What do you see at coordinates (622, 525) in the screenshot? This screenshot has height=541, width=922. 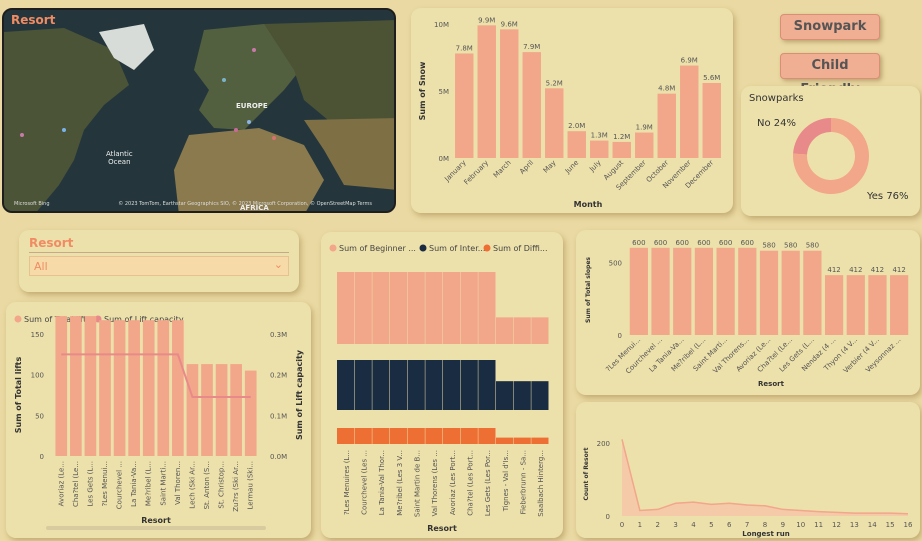 I see `x-tick-label: 0` at bounding box center [622, 525].